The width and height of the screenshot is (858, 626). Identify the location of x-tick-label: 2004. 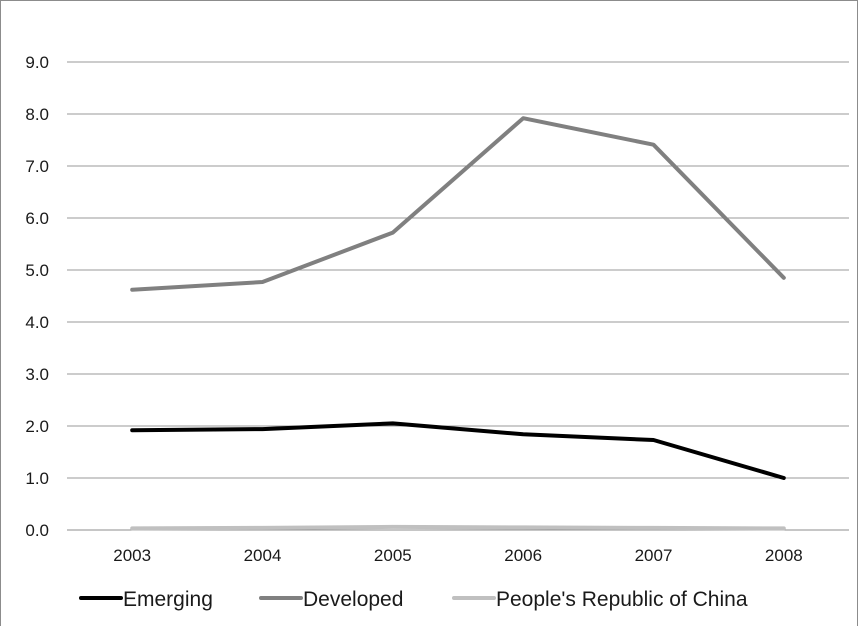
(263, 555).